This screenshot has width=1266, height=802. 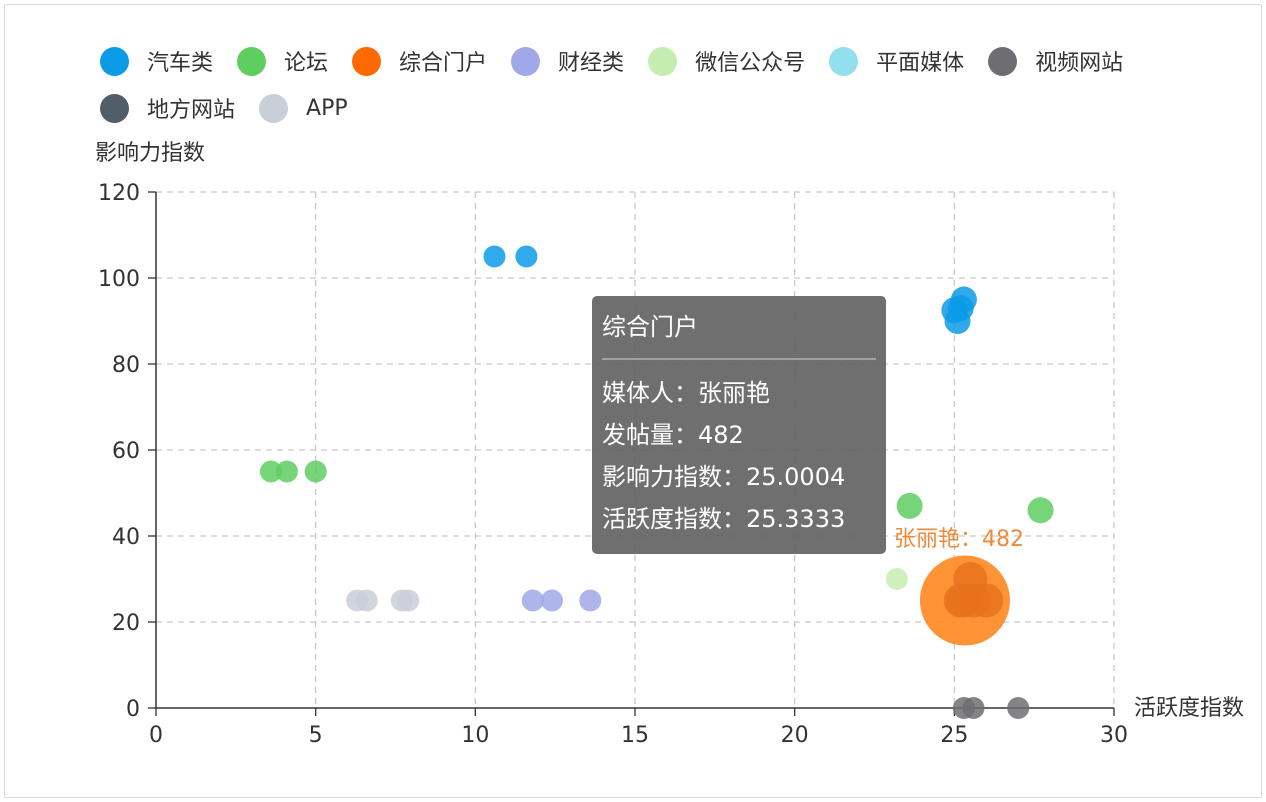 I want to click on legend-marker-weixin, so click(x=663, y=61).